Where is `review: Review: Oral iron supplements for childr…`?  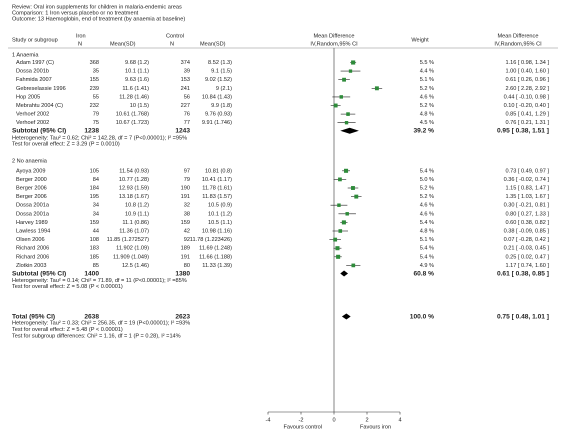
review: Review: Oral iron supplements for childr… is located at coordinates (97, 7).